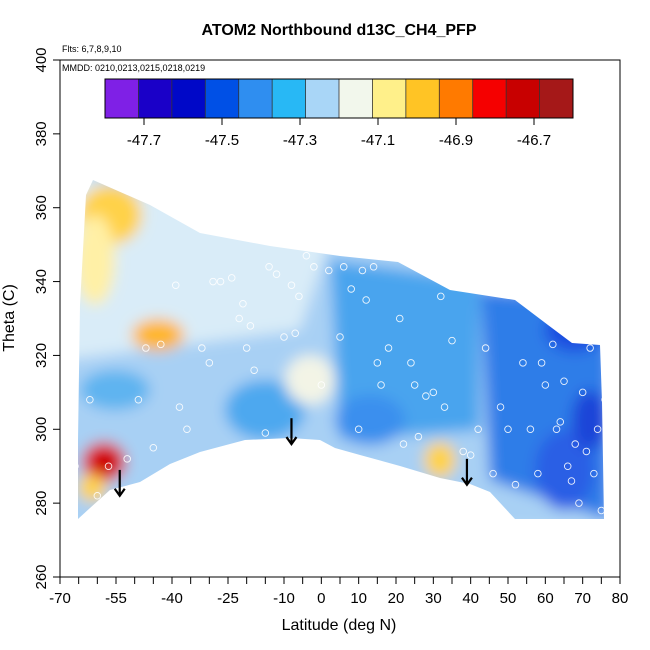  Describe the element at coordinates (433, 598) in the screenshot. I see `x-tick-label: 30` at that location.